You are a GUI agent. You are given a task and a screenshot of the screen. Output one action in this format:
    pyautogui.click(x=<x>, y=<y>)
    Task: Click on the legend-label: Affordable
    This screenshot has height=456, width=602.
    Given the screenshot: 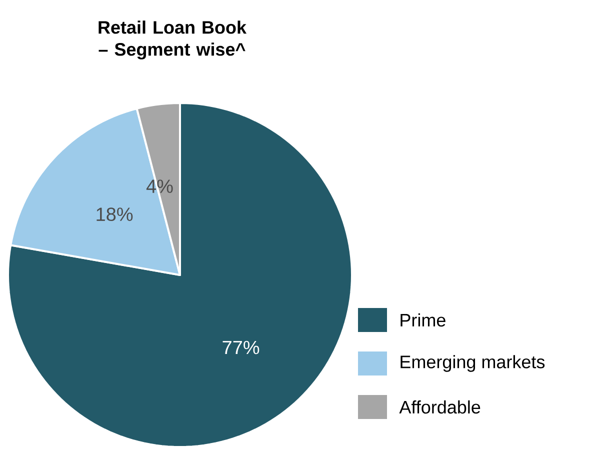 What is the action you would take?
    pyautogui.click(x=439, y=407)
    